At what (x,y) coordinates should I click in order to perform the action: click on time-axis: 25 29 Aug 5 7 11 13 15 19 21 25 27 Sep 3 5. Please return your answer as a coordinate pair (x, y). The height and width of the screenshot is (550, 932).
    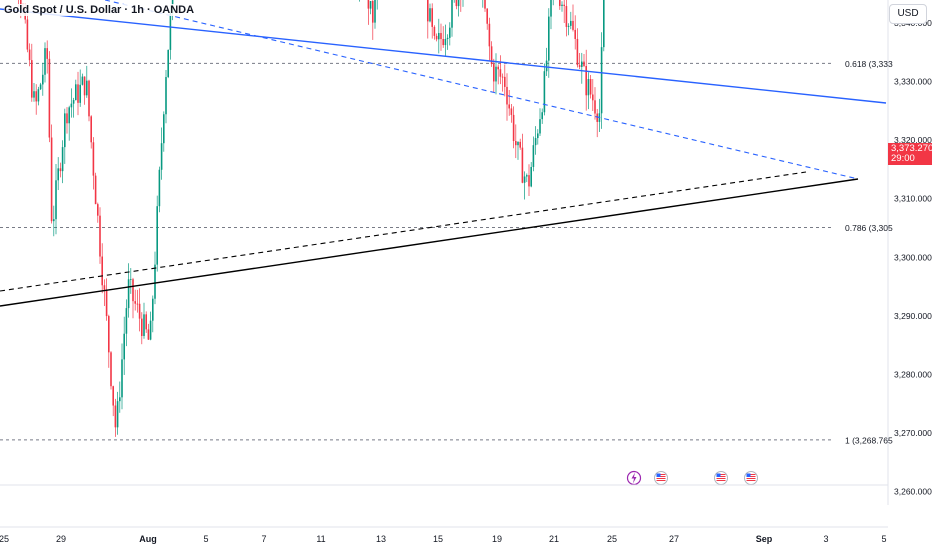
    Looking at the image, I should click on (443, 539).